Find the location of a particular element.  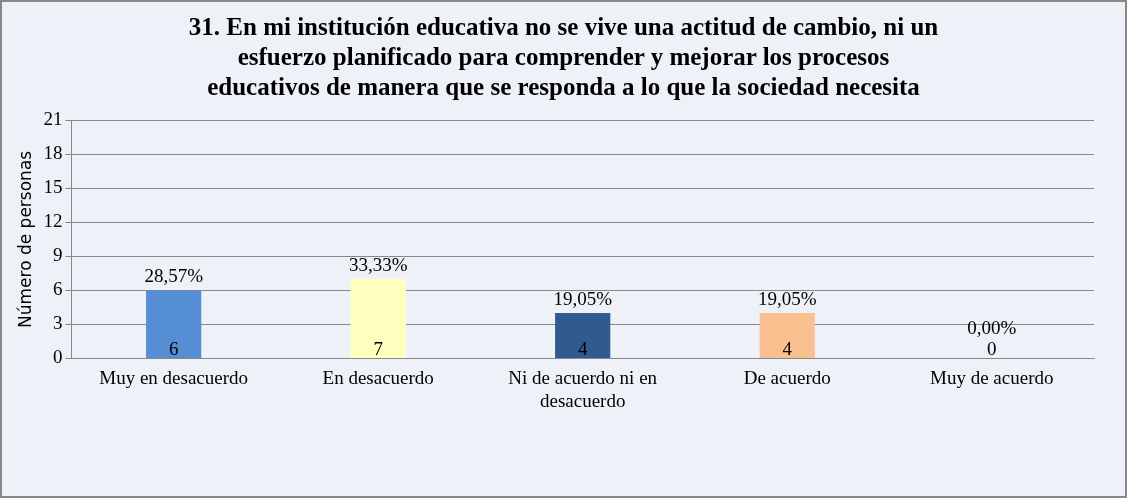

x-tick-label: En desacuerdo is located at coordinates (378, 377).